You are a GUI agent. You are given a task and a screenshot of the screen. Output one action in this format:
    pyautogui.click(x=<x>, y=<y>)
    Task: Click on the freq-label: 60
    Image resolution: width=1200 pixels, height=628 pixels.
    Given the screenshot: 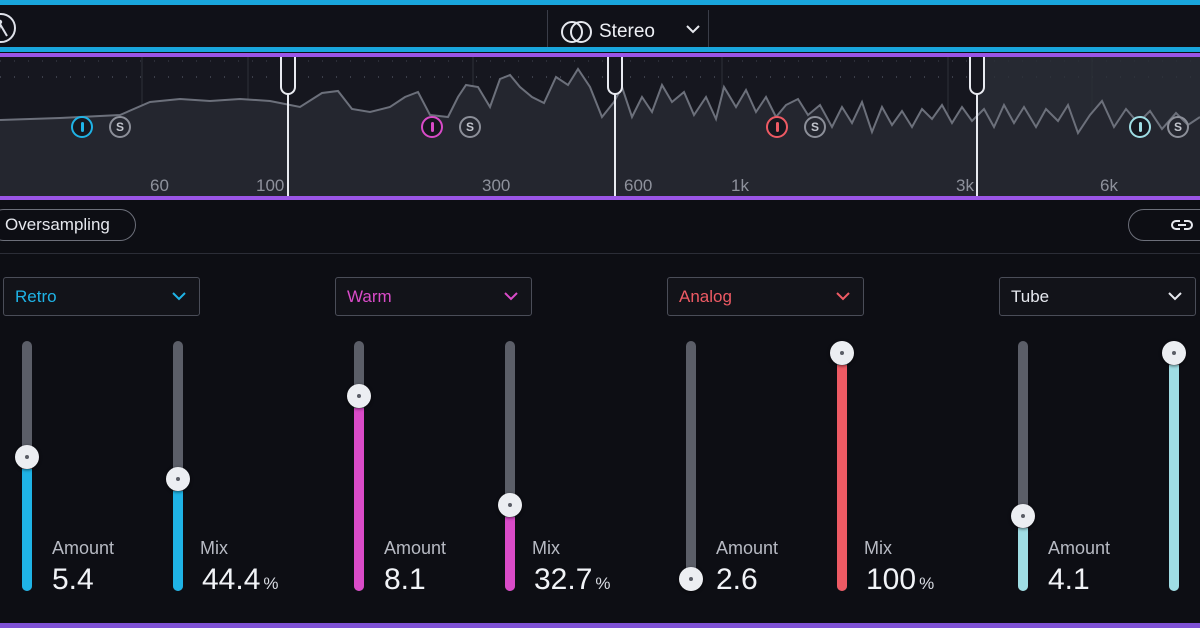 What is the action you would take?
    pyautogui.click(x=159, y=185)
    